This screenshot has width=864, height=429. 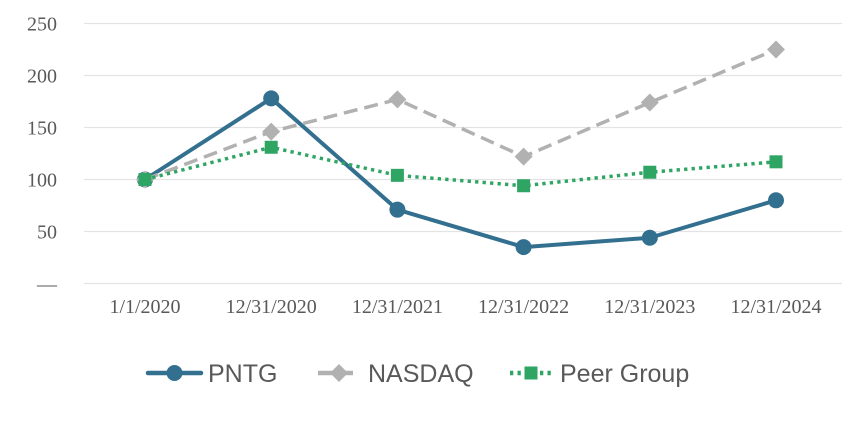 I want to click on legend-label-peer-group: Peer Group, so click(x=624, y=374).